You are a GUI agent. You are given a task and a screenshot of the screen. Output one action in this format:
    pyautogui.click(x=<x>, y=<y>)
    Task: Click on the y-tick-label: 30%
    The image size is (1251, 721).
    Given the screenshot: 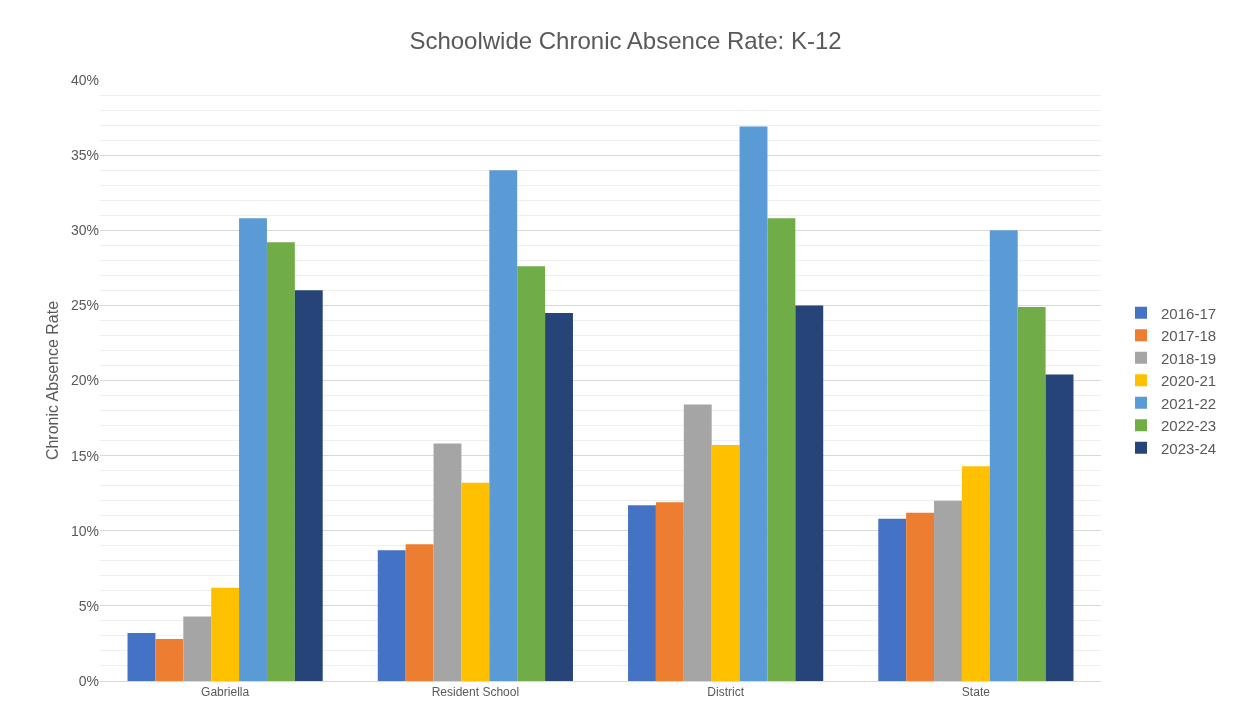 What is the action you would take?
    pyautogui.click(x=84, y=230)
    